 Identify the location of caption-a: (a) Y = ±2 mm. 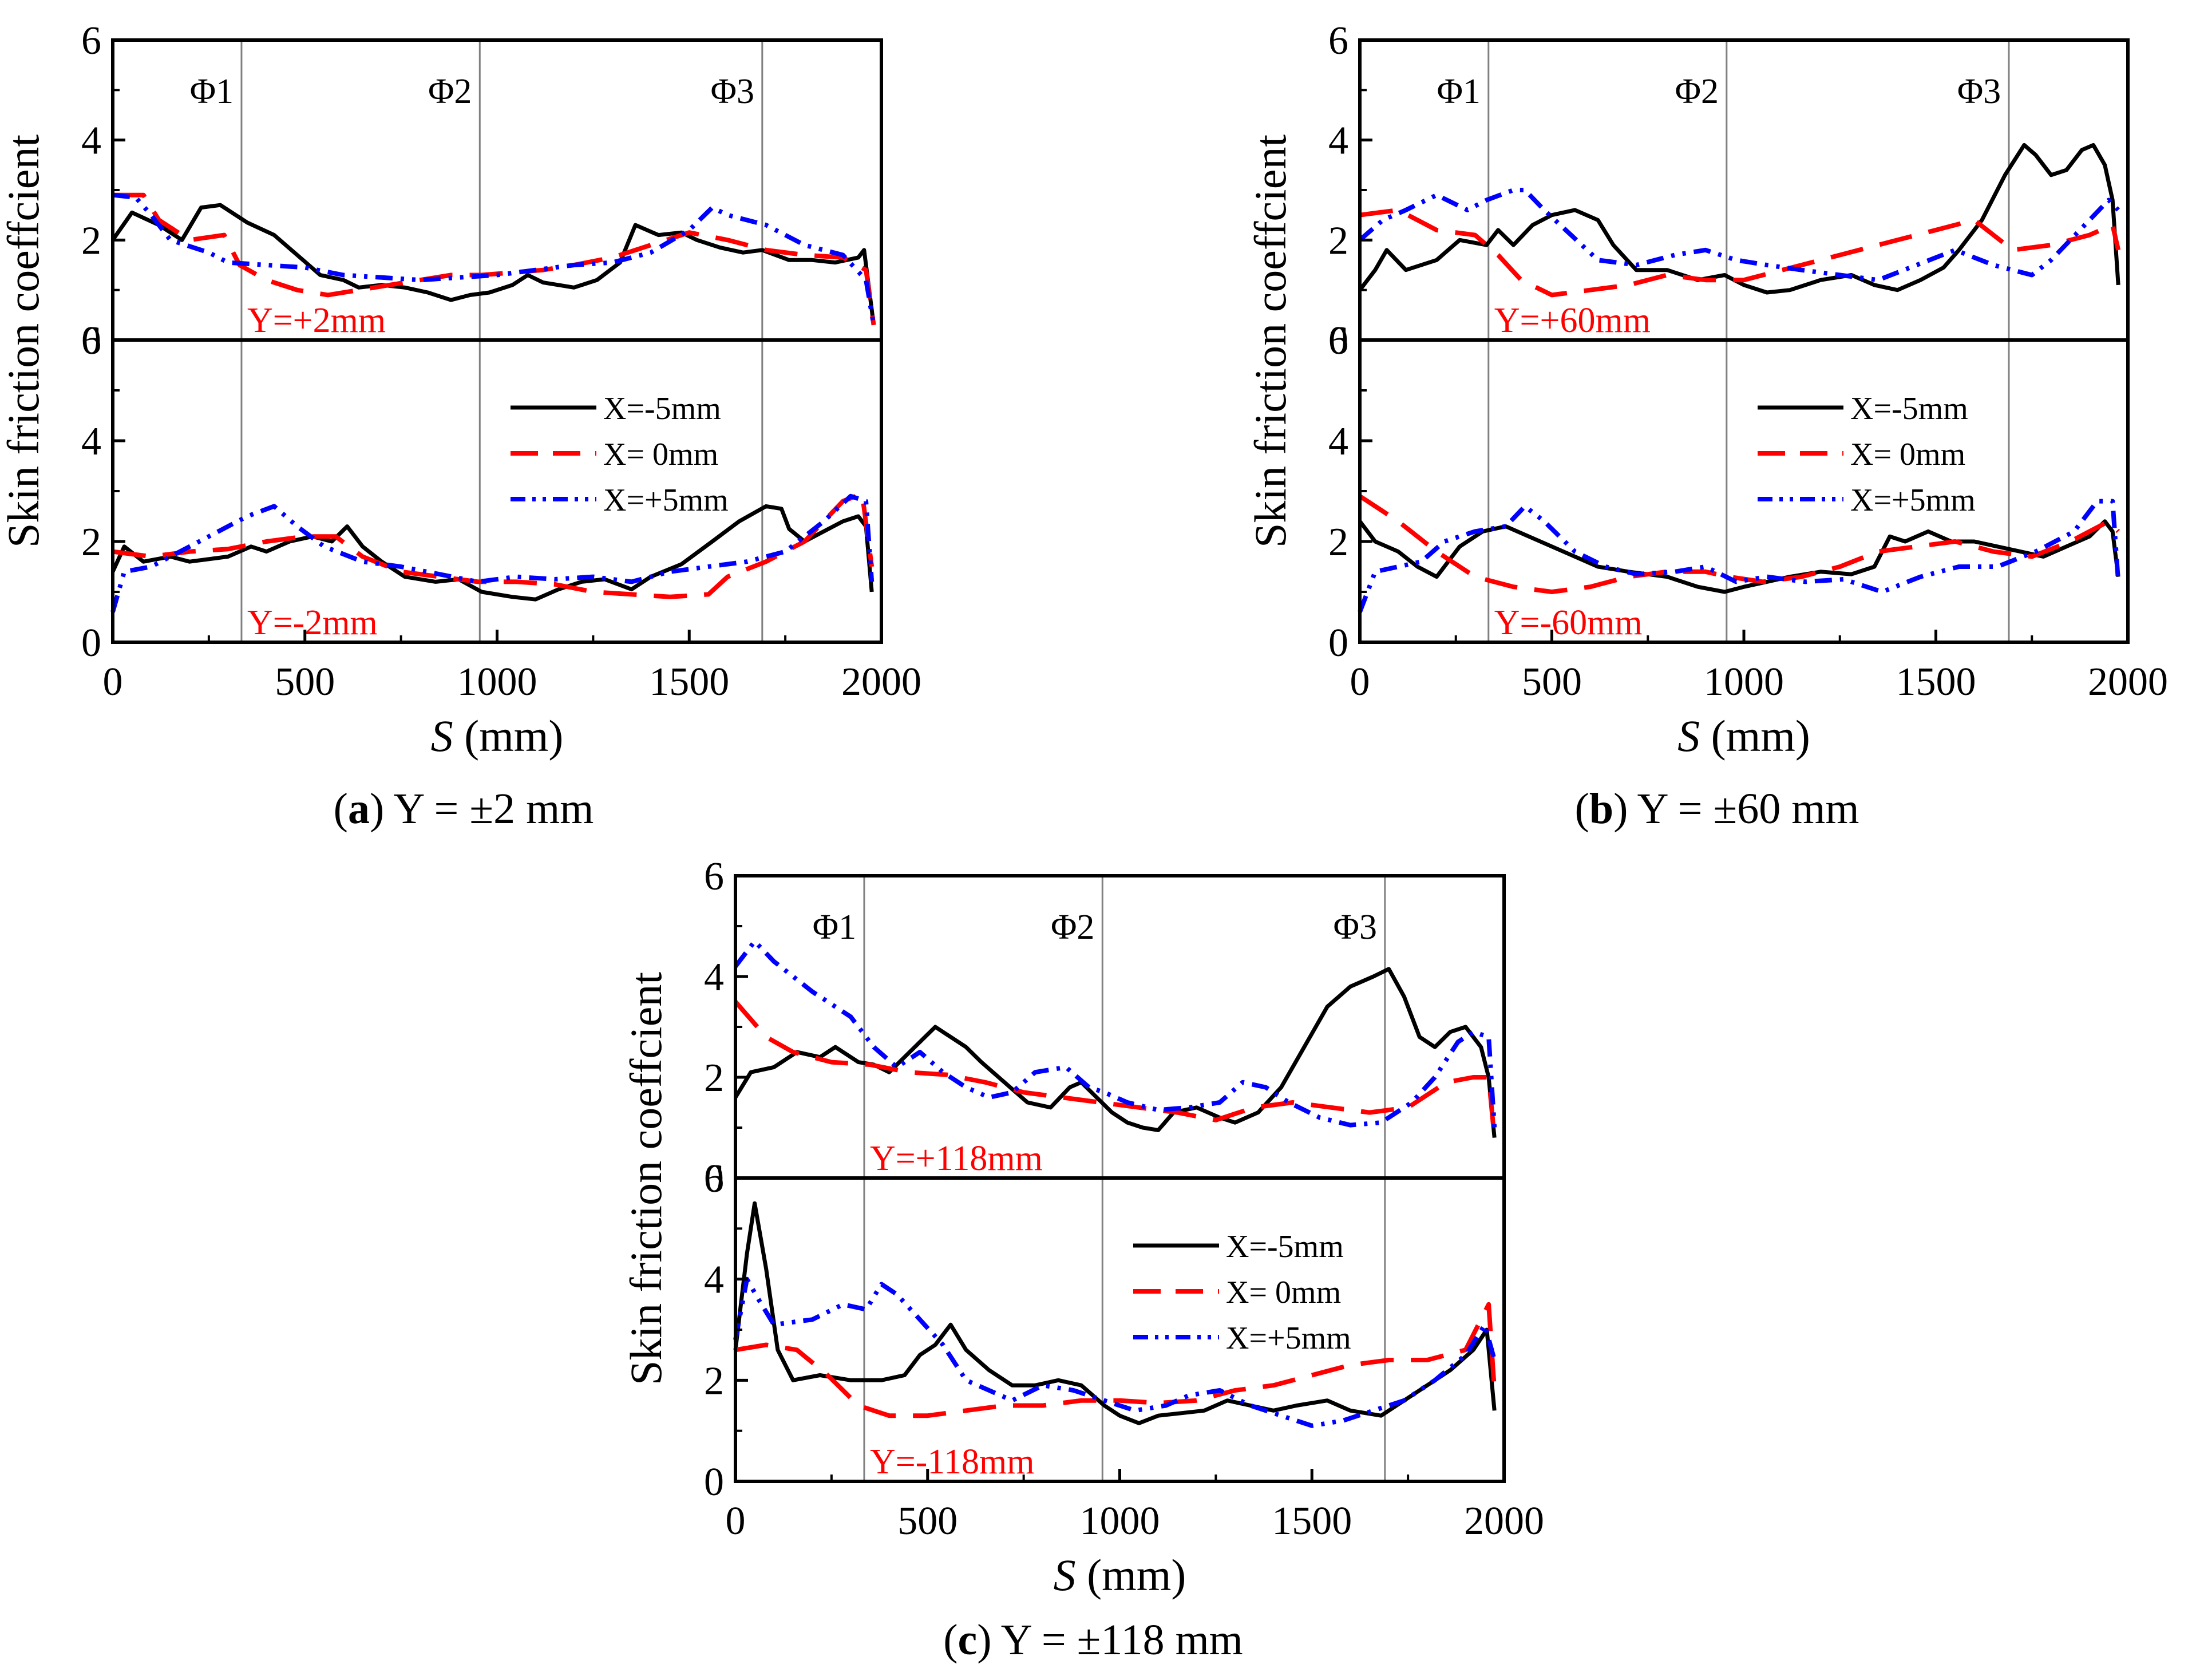
(464, 809).